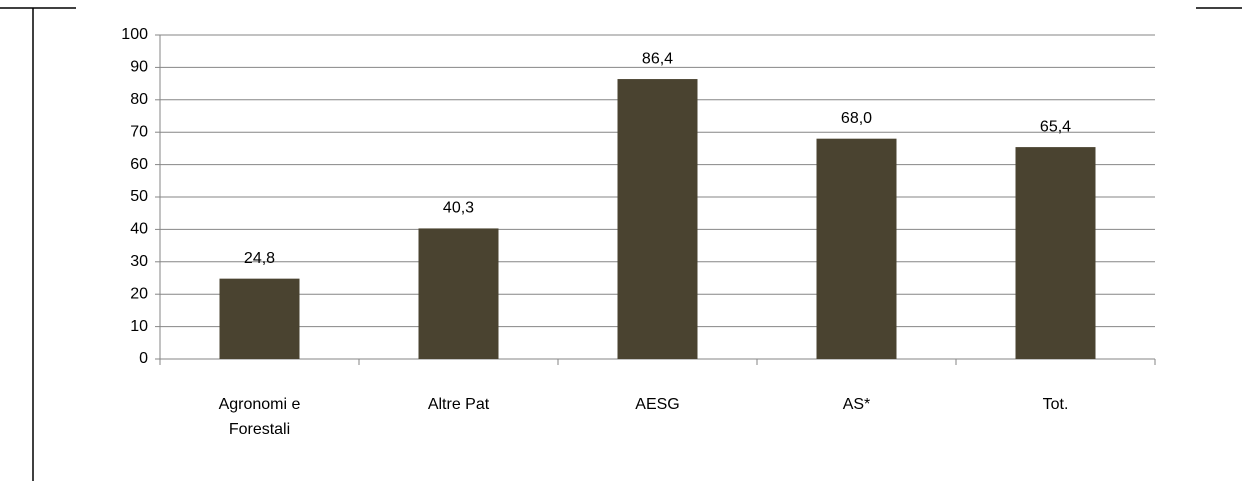 The width and height of the screenshot is (1242, 481). I want to click on y-tick-label: 40, so click(139, 229).